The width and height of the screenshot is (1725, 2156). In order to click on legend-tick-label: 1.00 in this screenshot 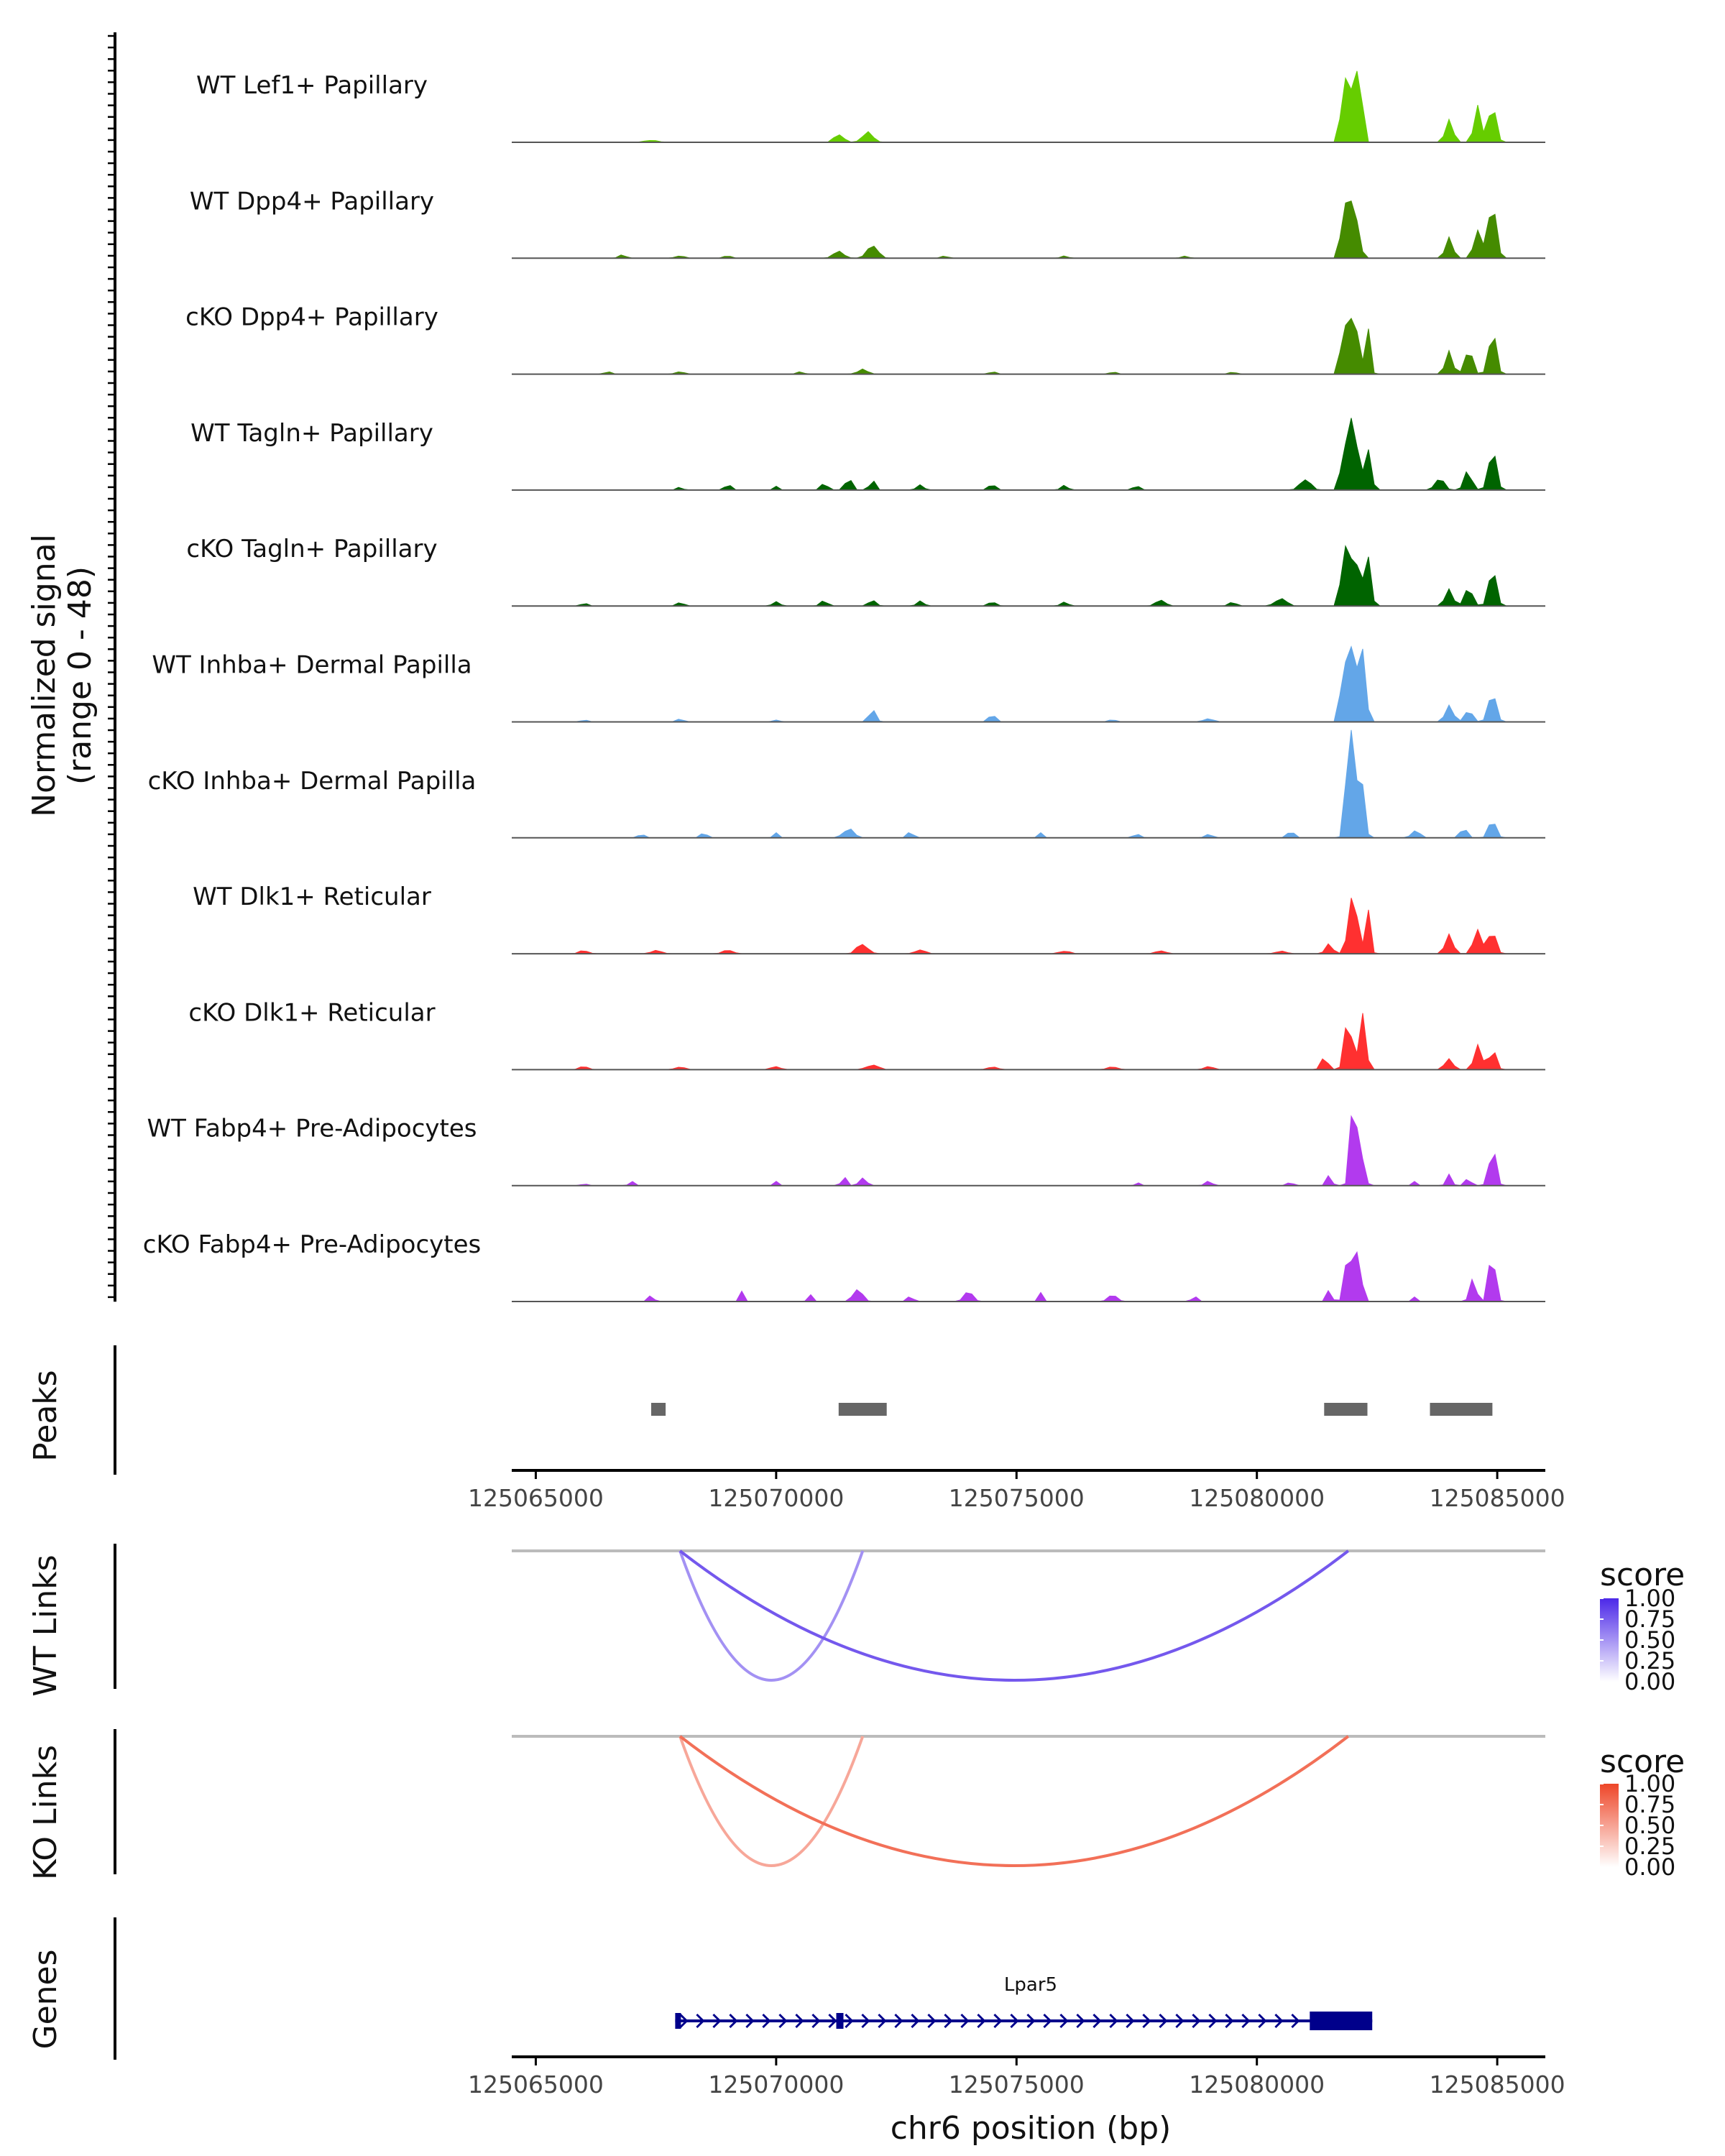, I will do `click(1649, 1598)`.